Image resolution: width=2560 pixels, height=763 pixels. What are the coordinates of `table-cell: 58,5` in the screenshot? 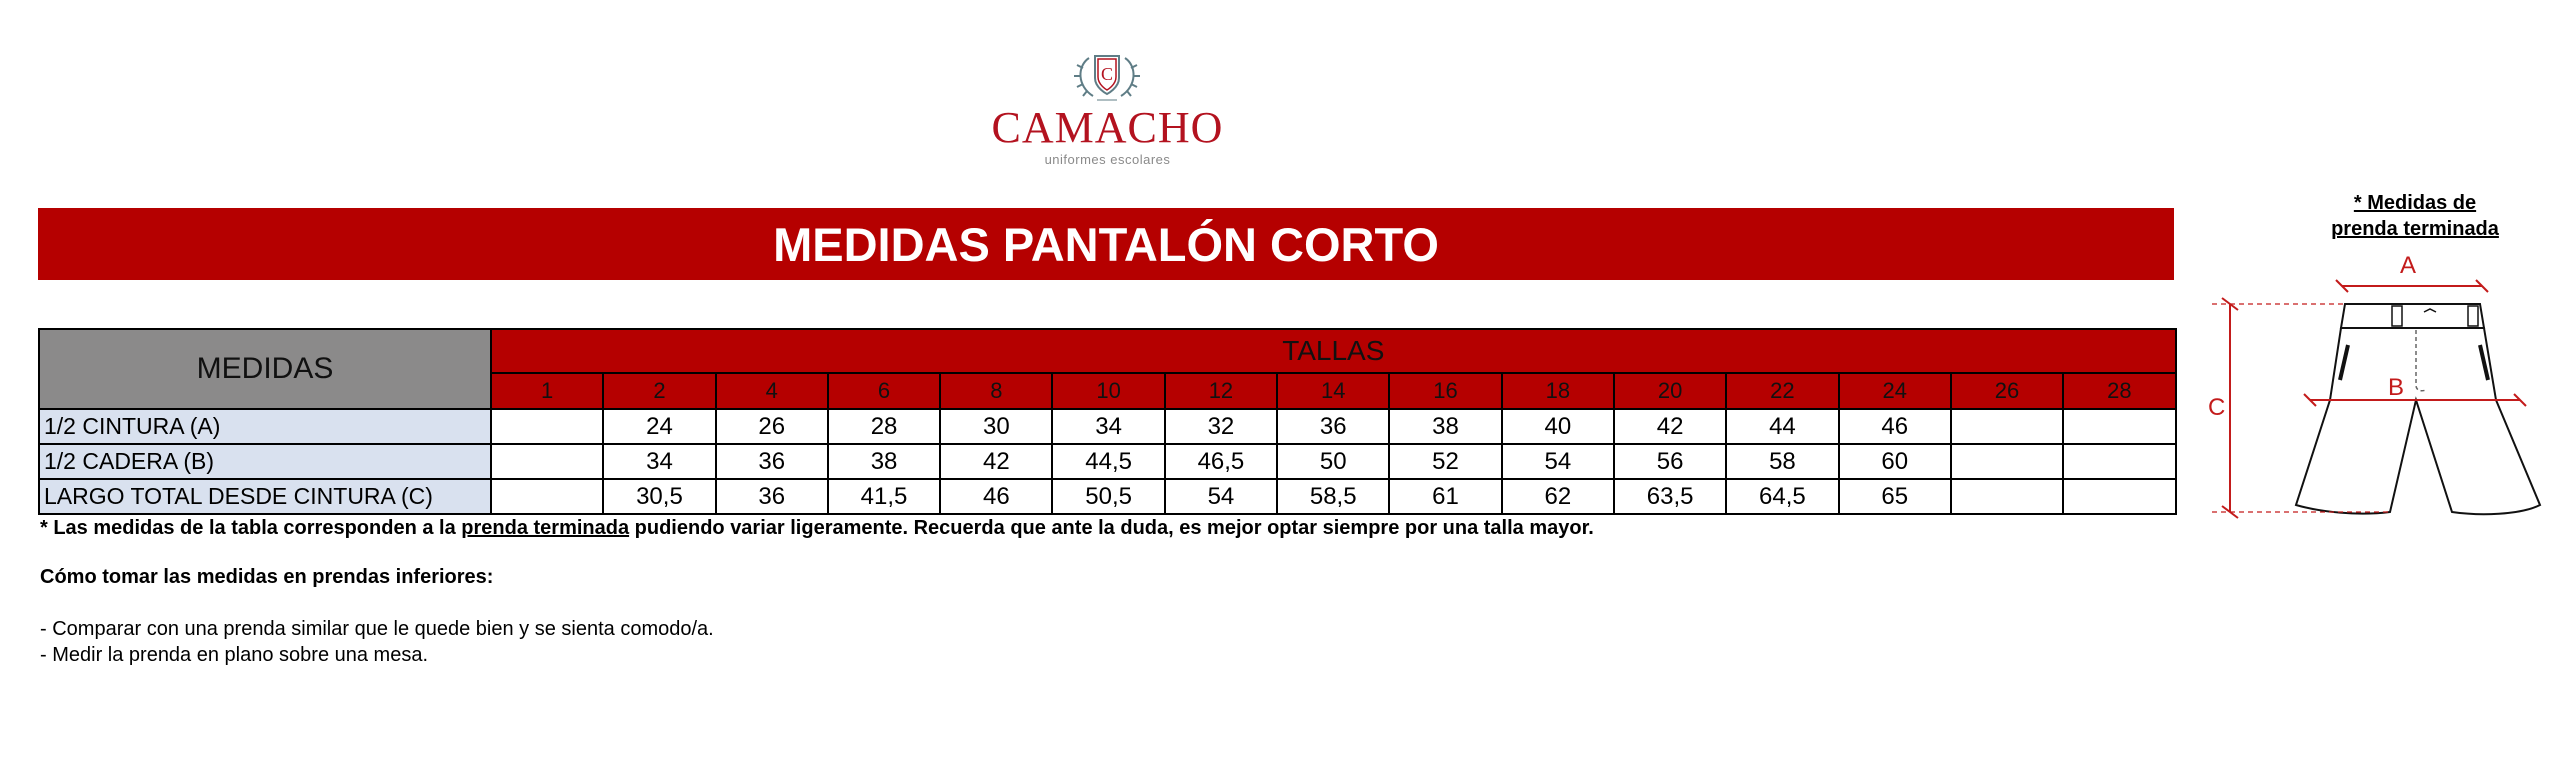 It's located at (1333, 496).